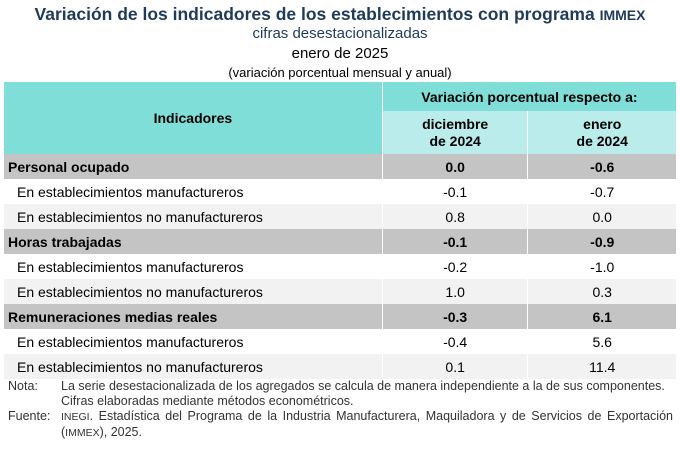  What do you see at coordinates (601, 266) in the screenshot?
I see `annual-value: -1.0` at bounding box center [601, 266].